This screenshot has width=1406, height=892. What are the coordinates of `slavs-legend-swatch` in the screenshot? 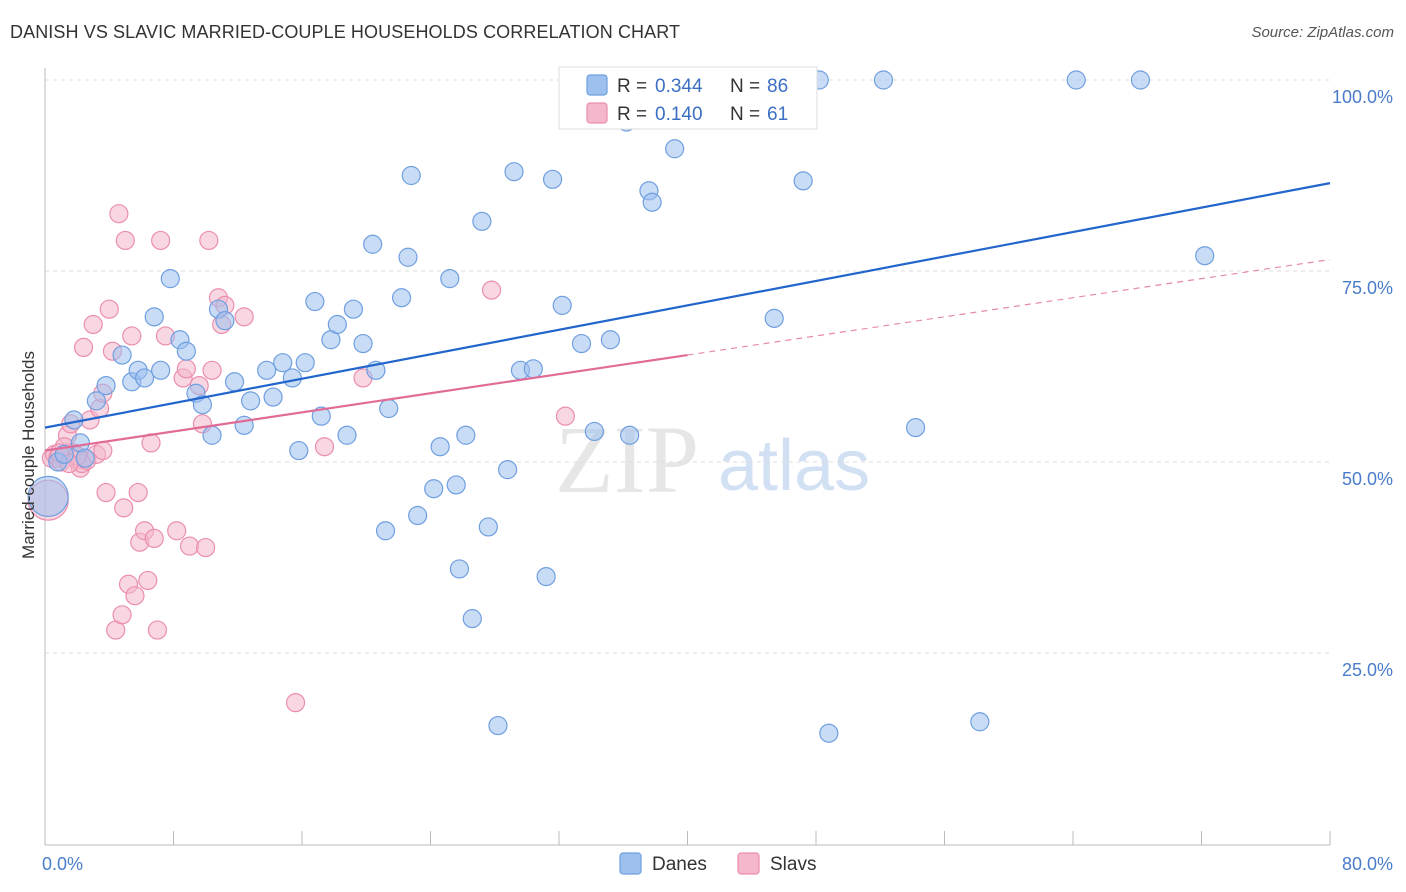 It's located at (597, 113).